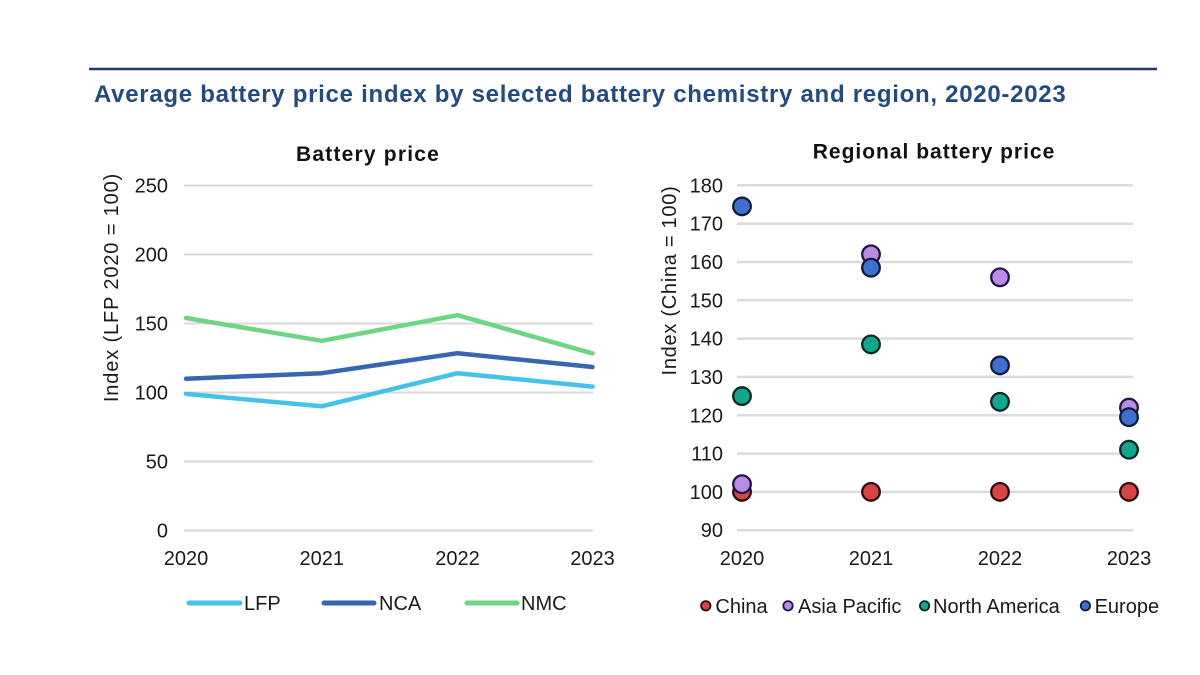  What do you see at coordinates (741, 607) in the screenshot?
I see `svg-text: China` at bounding box center [741, 607].